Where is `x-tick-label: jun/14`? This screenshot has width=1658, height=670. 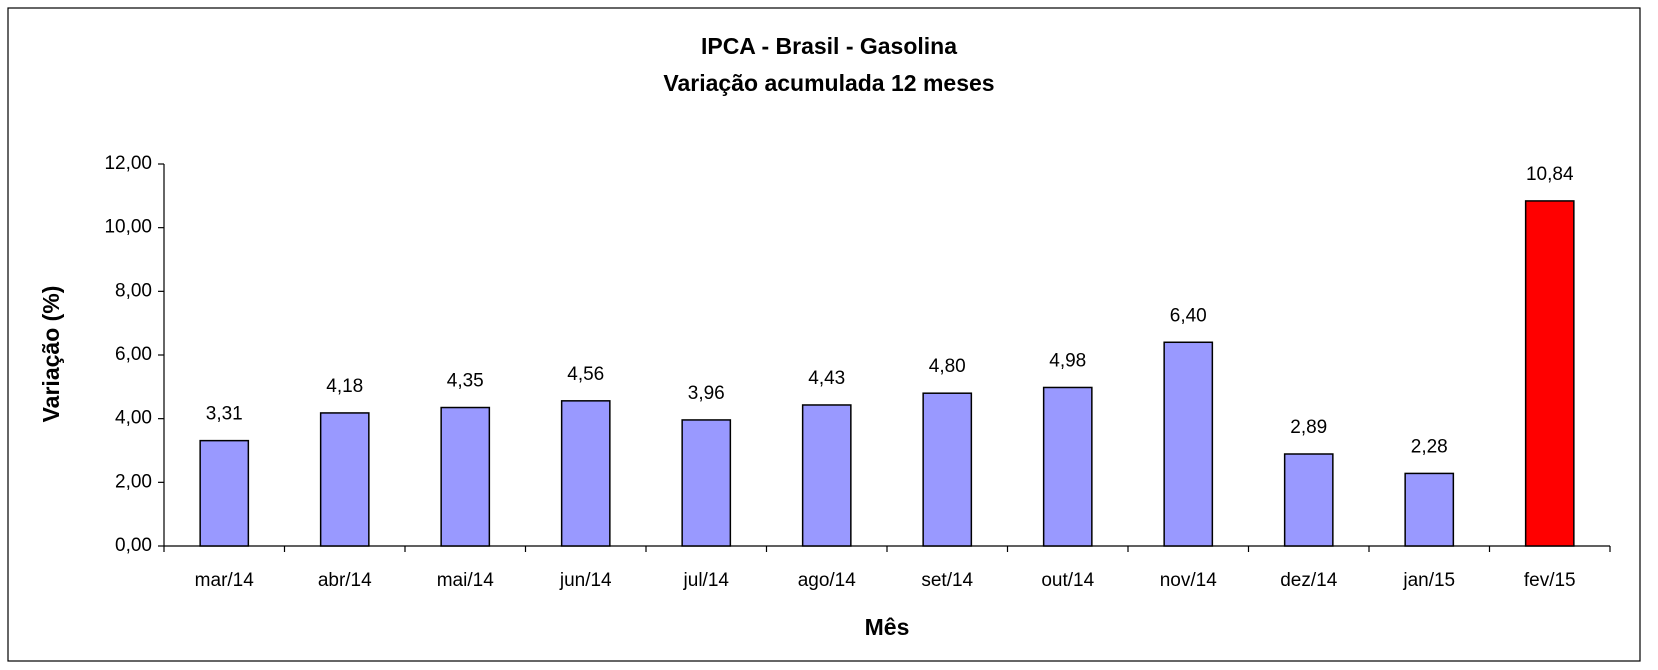 x-tick-label: jun/14 is located at coordinates (585, 580).